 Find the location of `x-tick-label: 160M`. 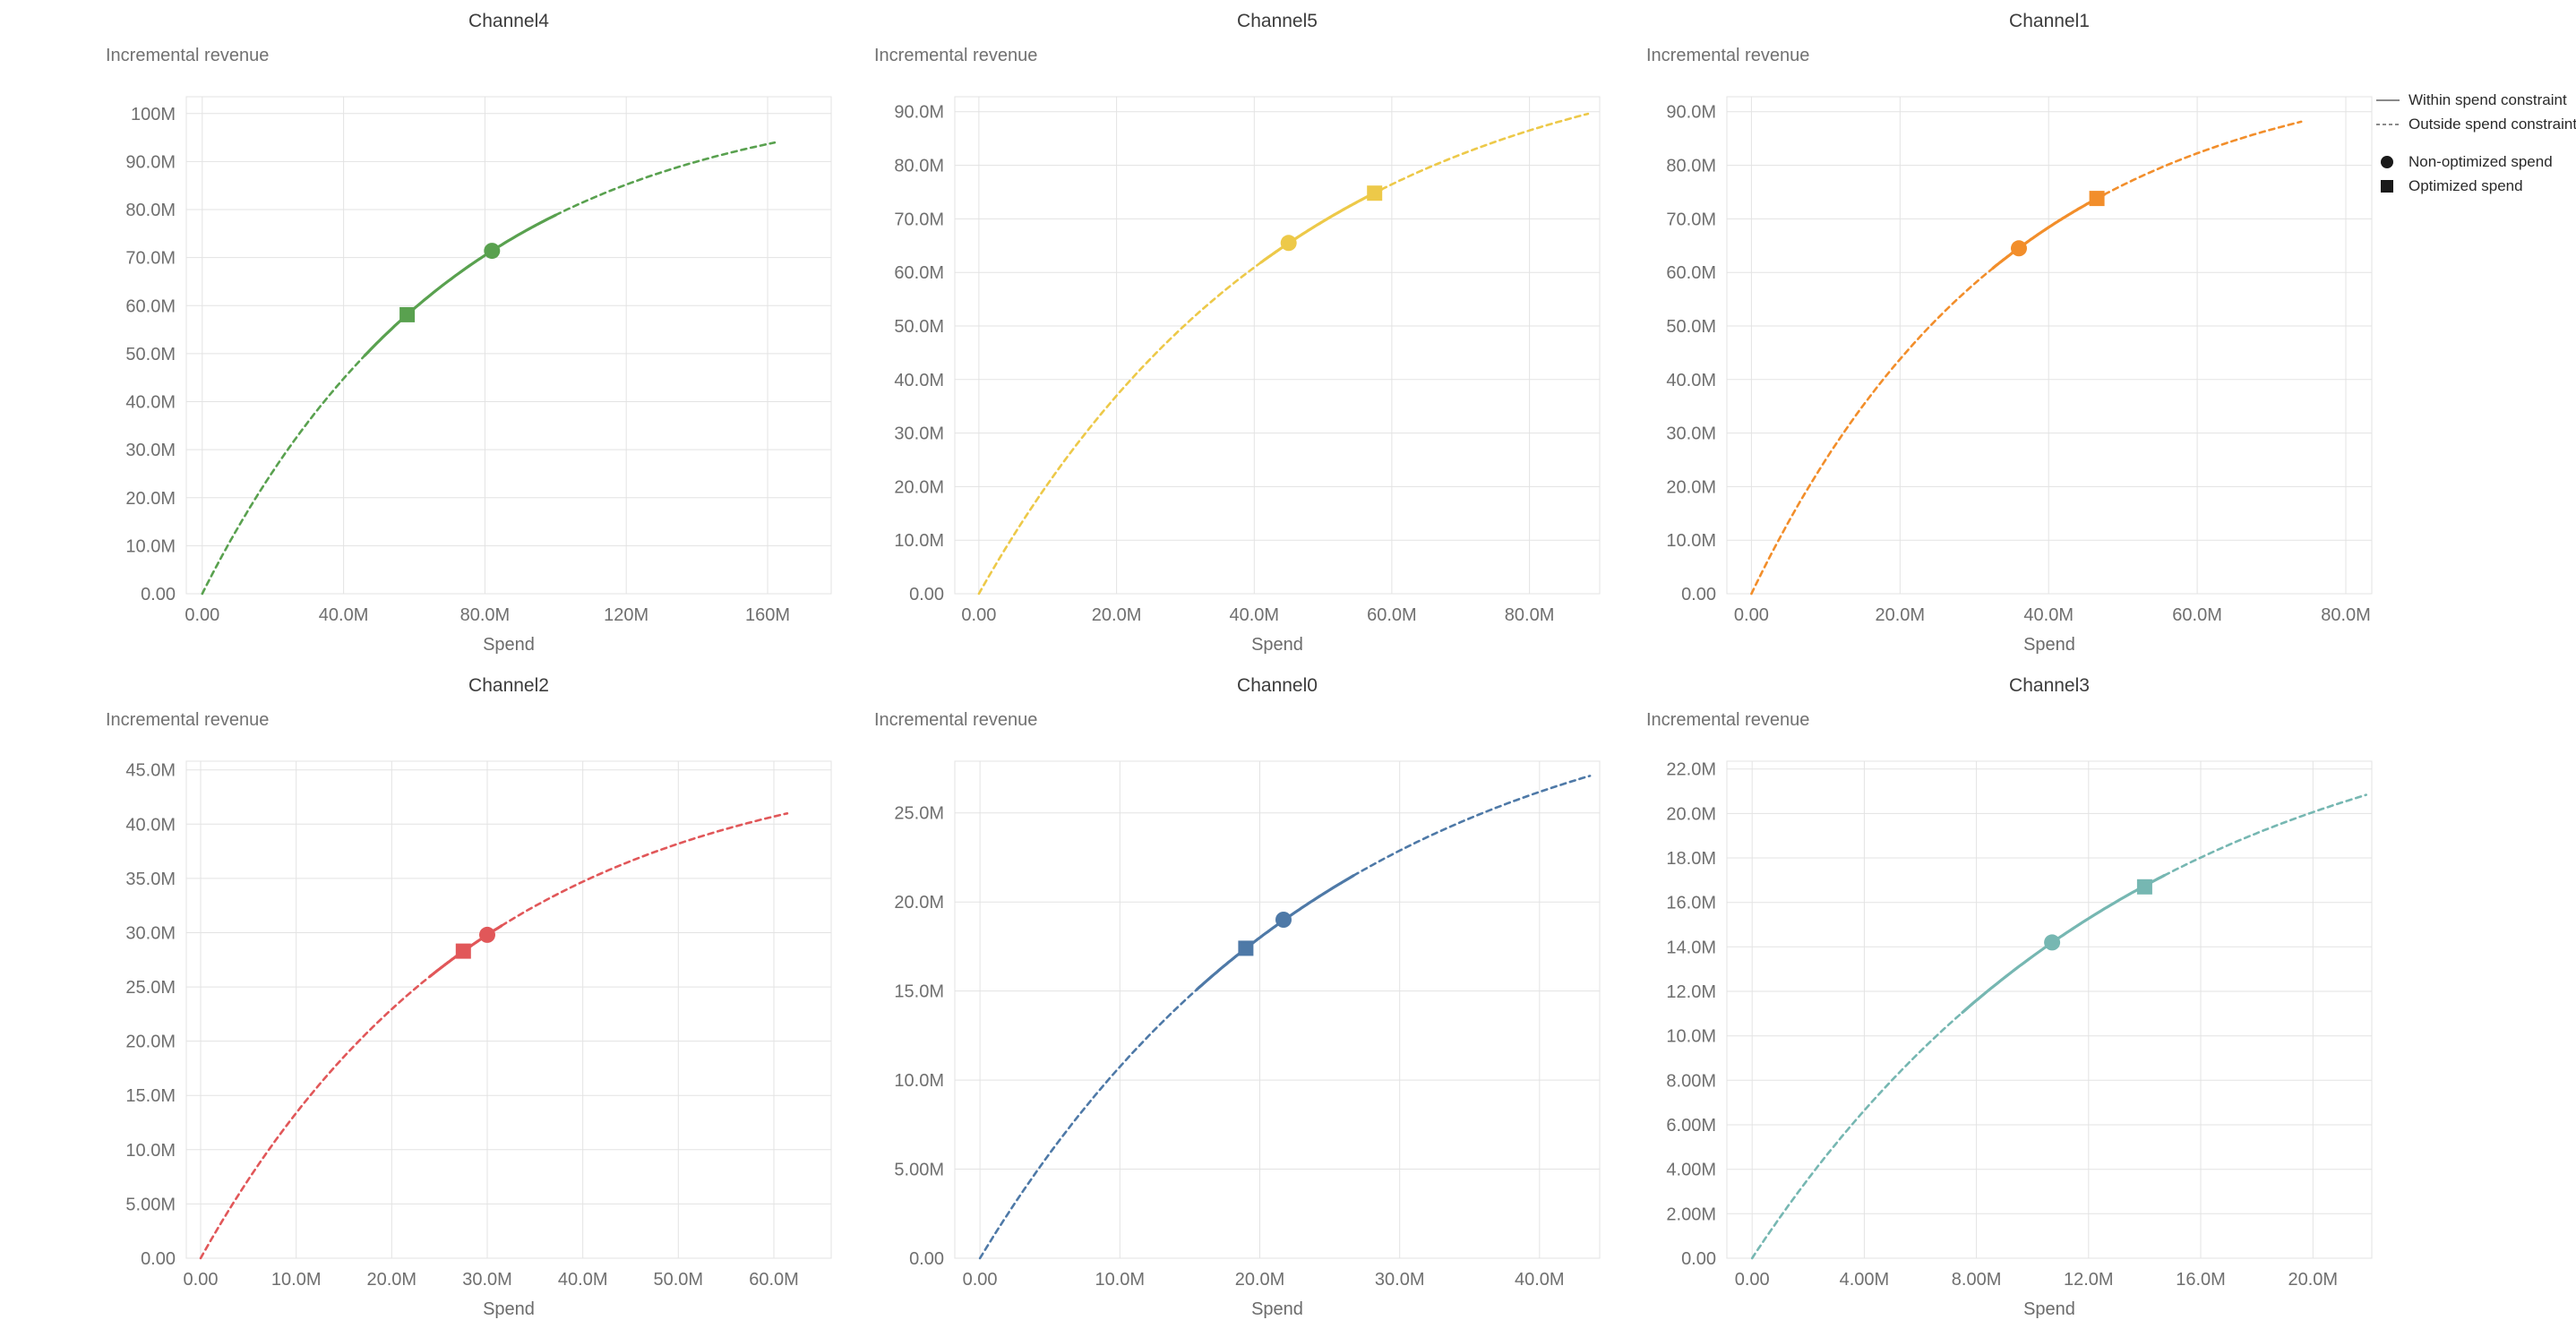

x-tick-label: 160M is located at coordinates (767, 615).